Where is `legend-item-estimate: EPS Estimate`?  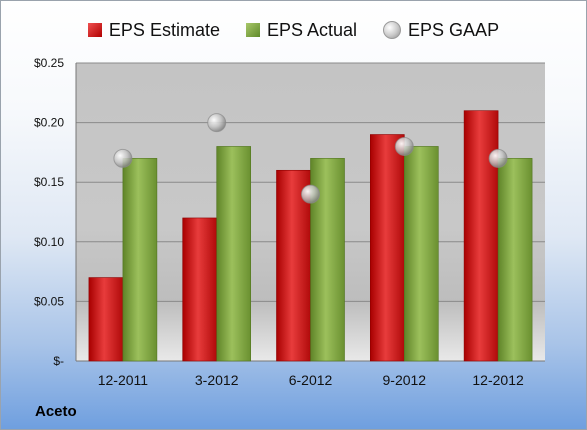 legend-item-estimate: EPS Estimate is located at coordinates (153, 30).